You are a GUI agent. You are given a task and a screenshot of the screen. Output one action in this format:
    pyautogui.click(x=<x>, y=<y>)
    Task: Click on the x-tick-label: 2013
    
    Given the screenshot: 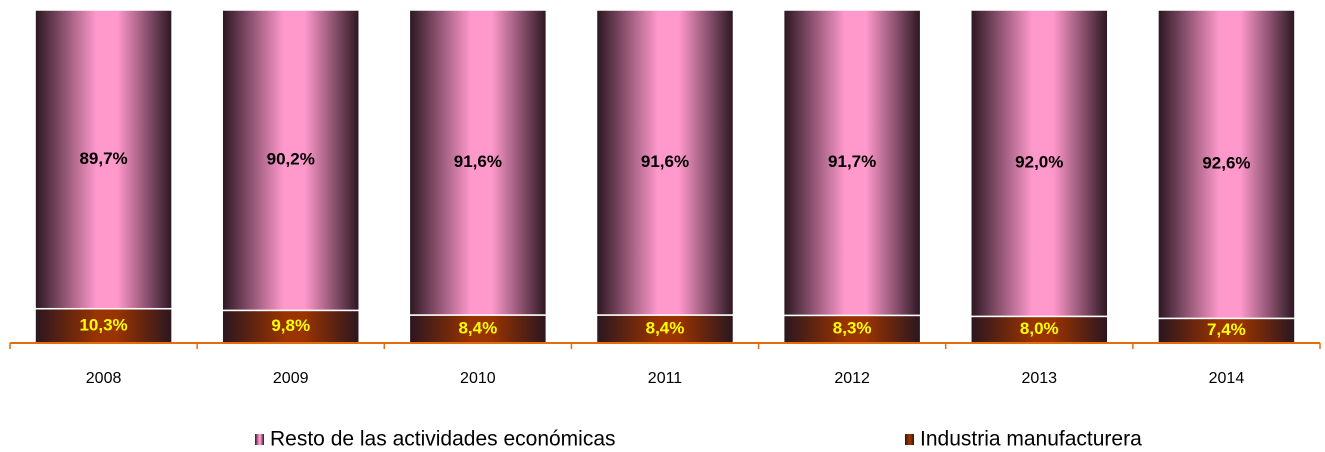 What is the action you would take?
    pyautogui.click(x=1039, y=378)
    